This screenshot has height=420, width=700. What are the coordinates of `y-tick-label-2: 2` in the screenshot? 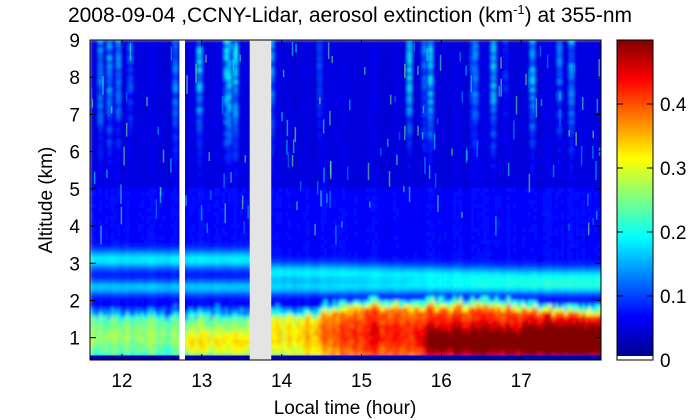 It's located at (74, 301).